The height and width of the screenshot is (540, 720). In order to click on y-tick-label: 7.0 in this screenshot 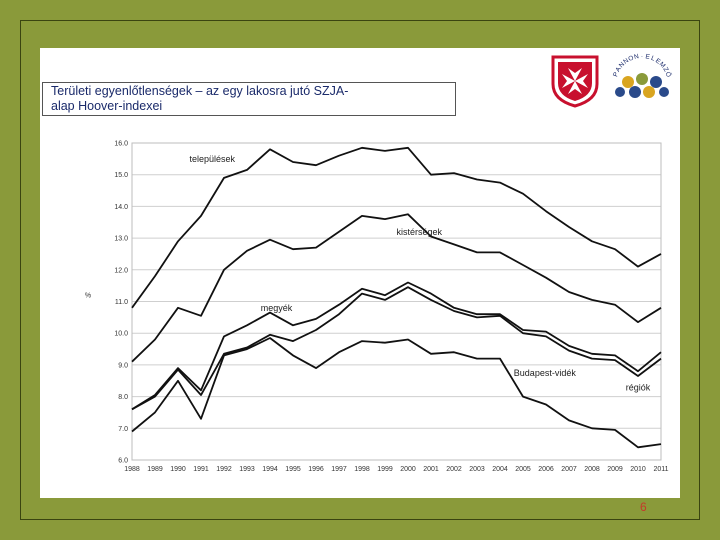, I will do `click(123, 429)`.